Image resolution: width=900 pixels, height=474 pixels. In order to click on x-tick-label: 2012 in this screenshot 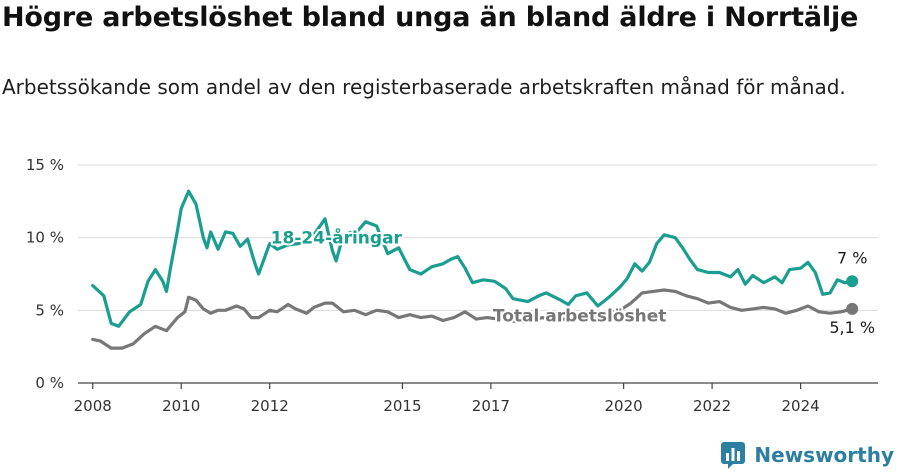, I will do `click(270, 406)`.